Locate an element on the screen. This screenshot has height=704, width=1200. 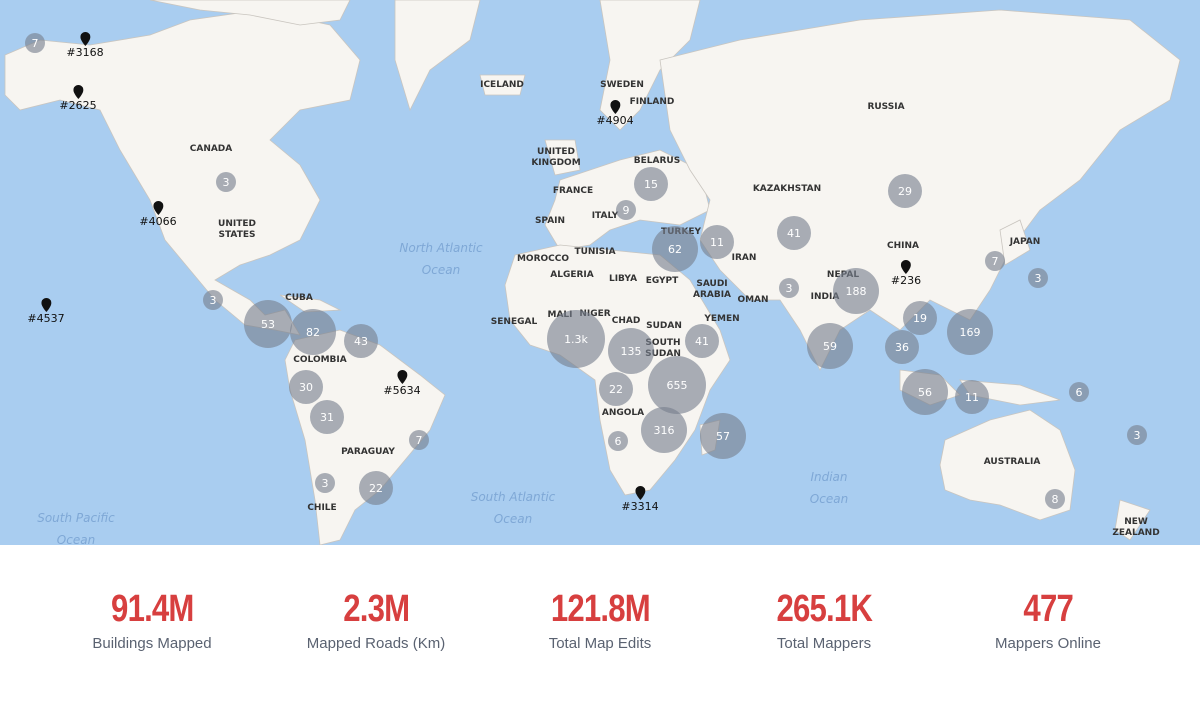
map-marker-label: #5634 is located at coordinates (402, 390).